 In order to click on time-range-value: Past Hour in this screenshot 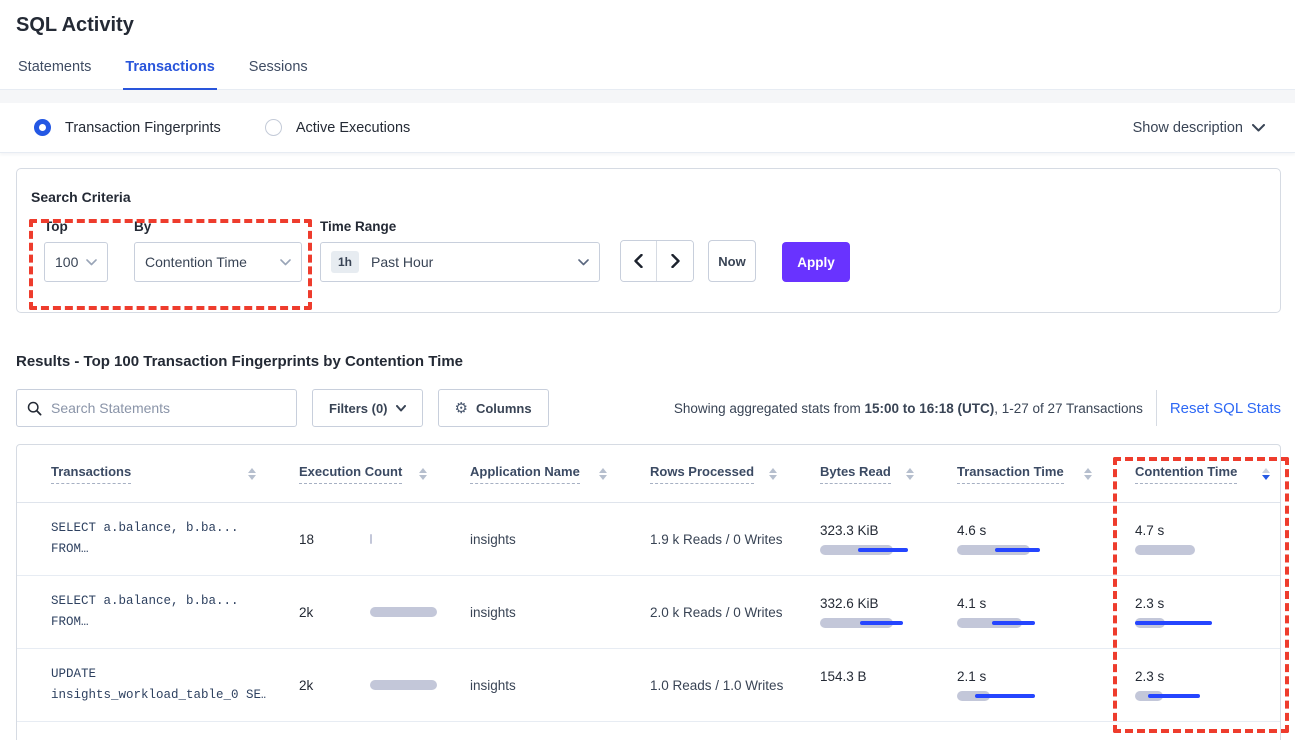, I will do `click(402, 262)`.